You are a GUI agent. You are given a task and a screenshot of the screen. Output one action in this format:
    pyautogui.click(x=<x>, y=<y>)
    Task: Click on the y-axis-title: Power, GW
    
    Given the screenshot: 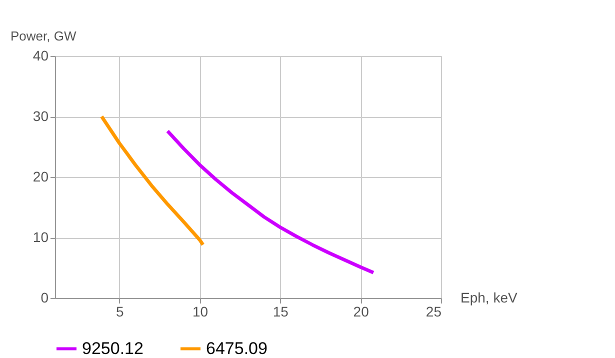 What is the action you would take?
    pyautogui.click(x=43, y=36)
    